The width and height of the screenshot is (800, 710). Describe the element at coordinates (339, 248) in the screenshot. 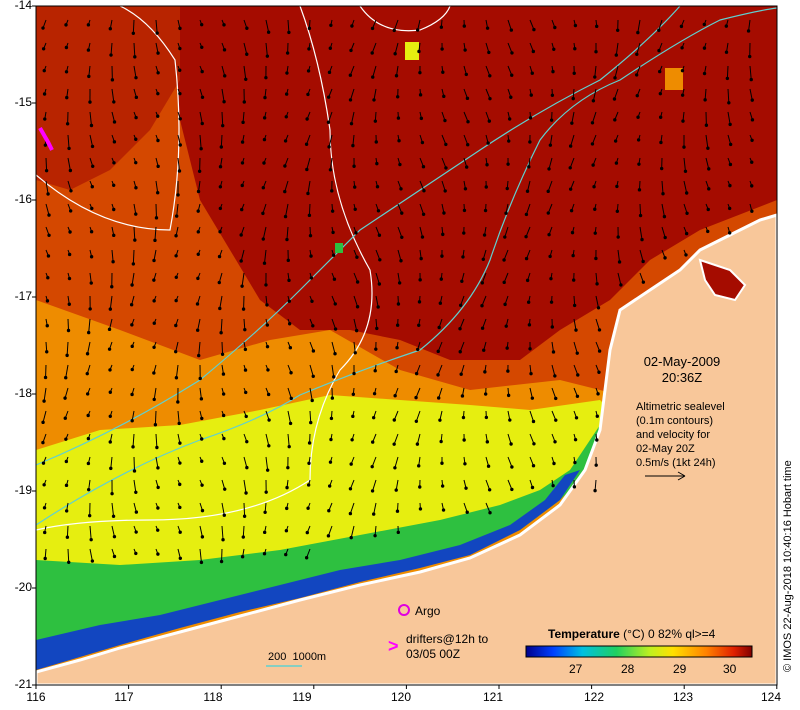

I see `green-patch` at that location.